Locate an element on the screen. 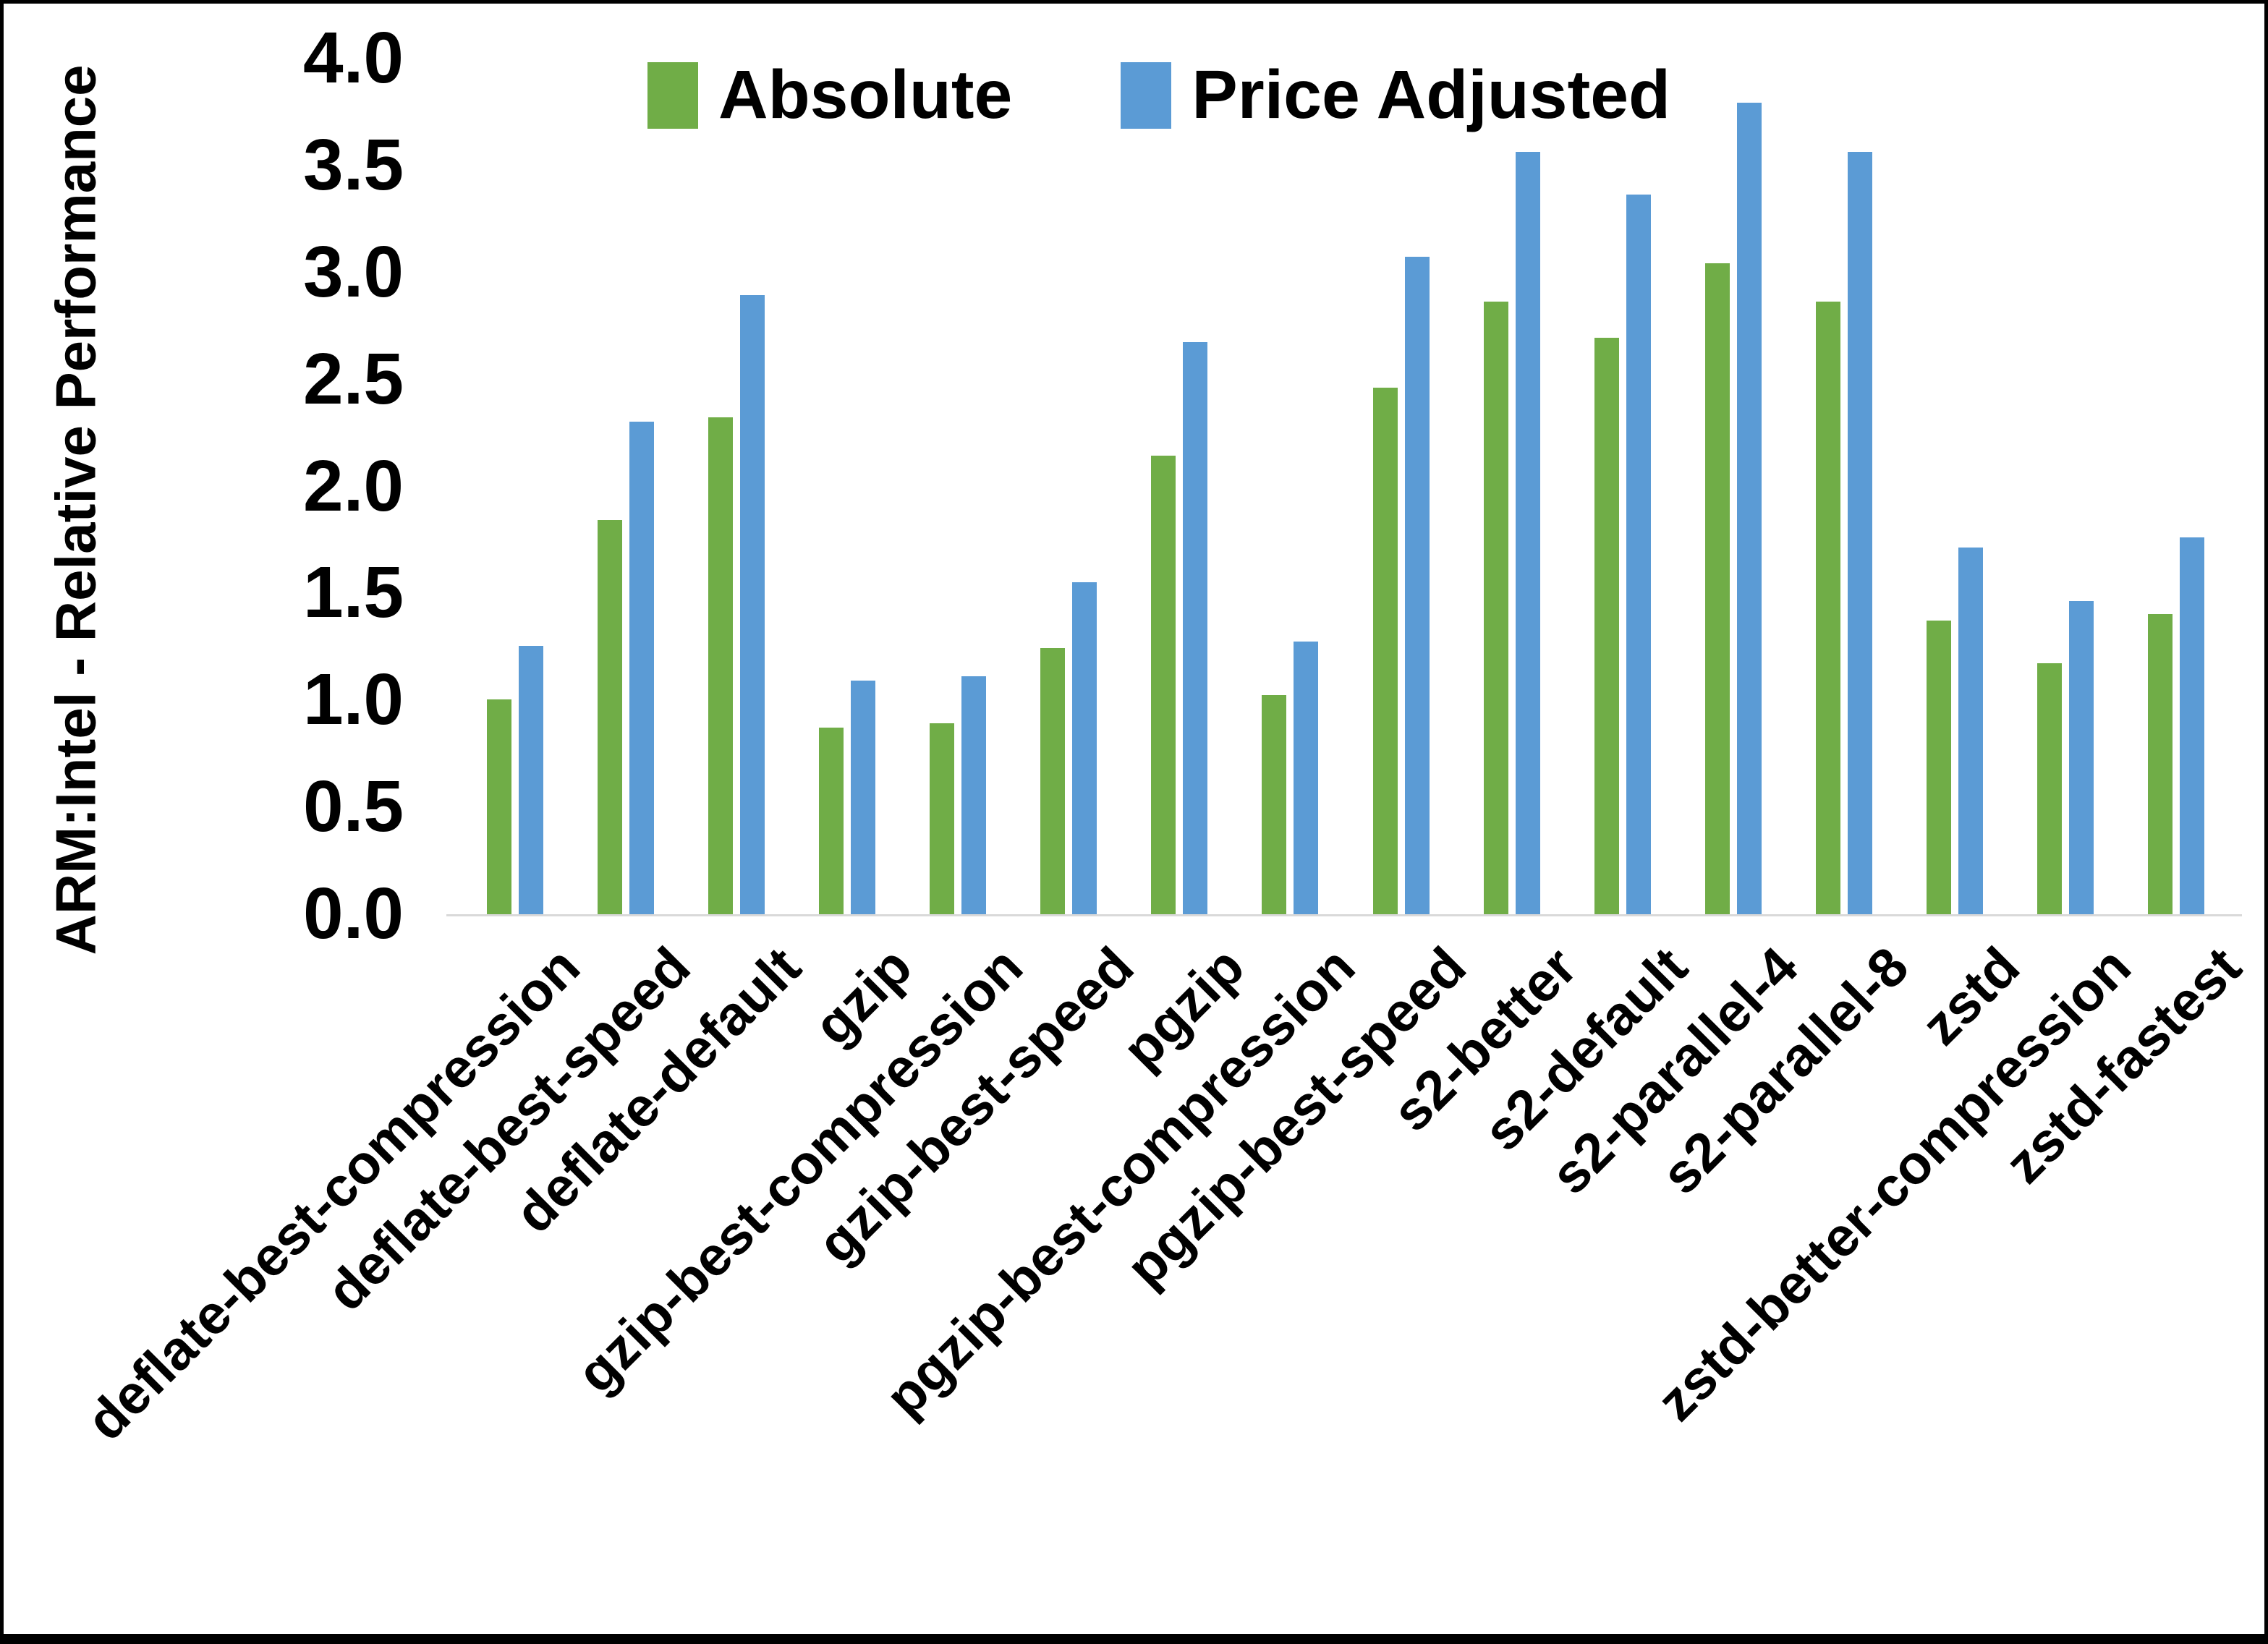  bar-absolute-pgzip-best-speed is located at coordinates (1385, 651).